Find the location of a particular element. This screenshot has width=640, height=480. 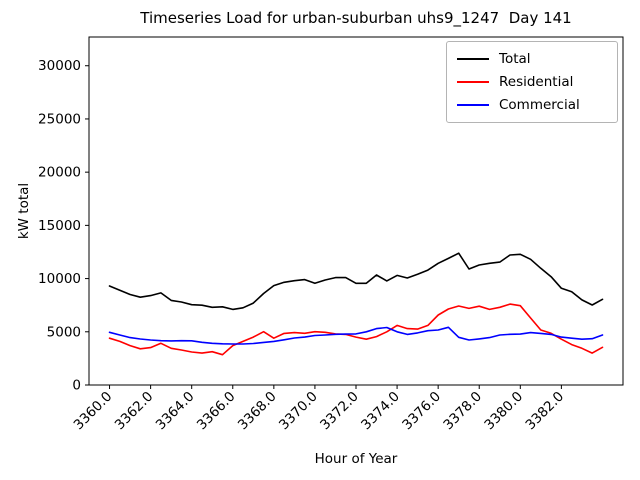

svg-text: 3382.0 is located at coordinates (544, 411).